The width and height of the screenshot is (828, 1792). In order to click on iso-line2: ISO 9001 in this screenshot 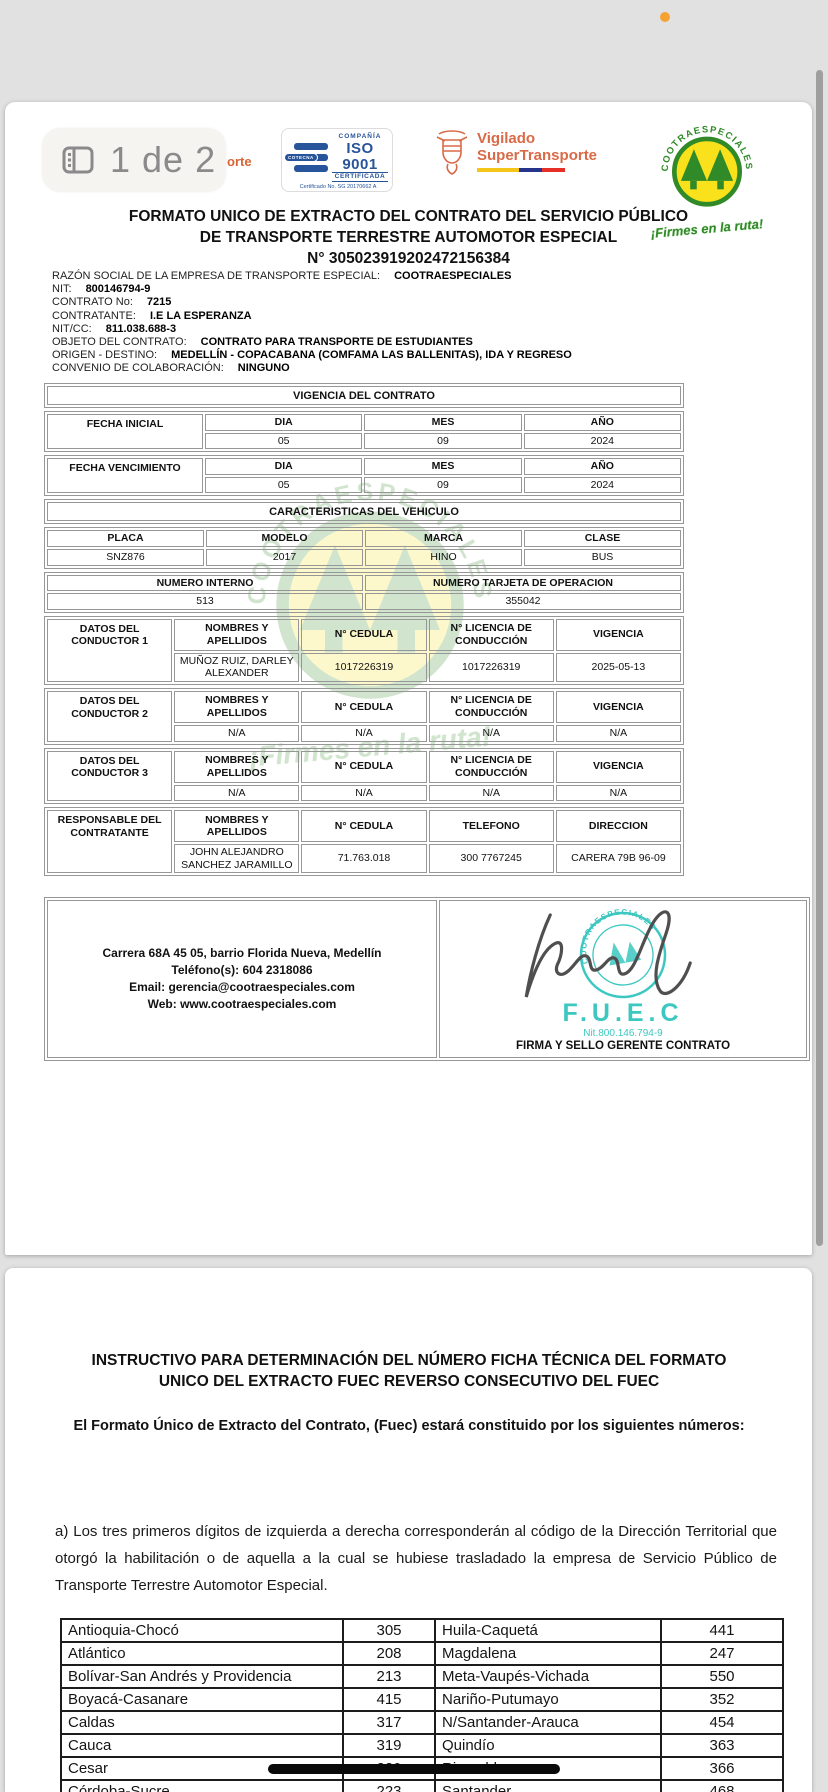, I will do `click(360, 156)`.